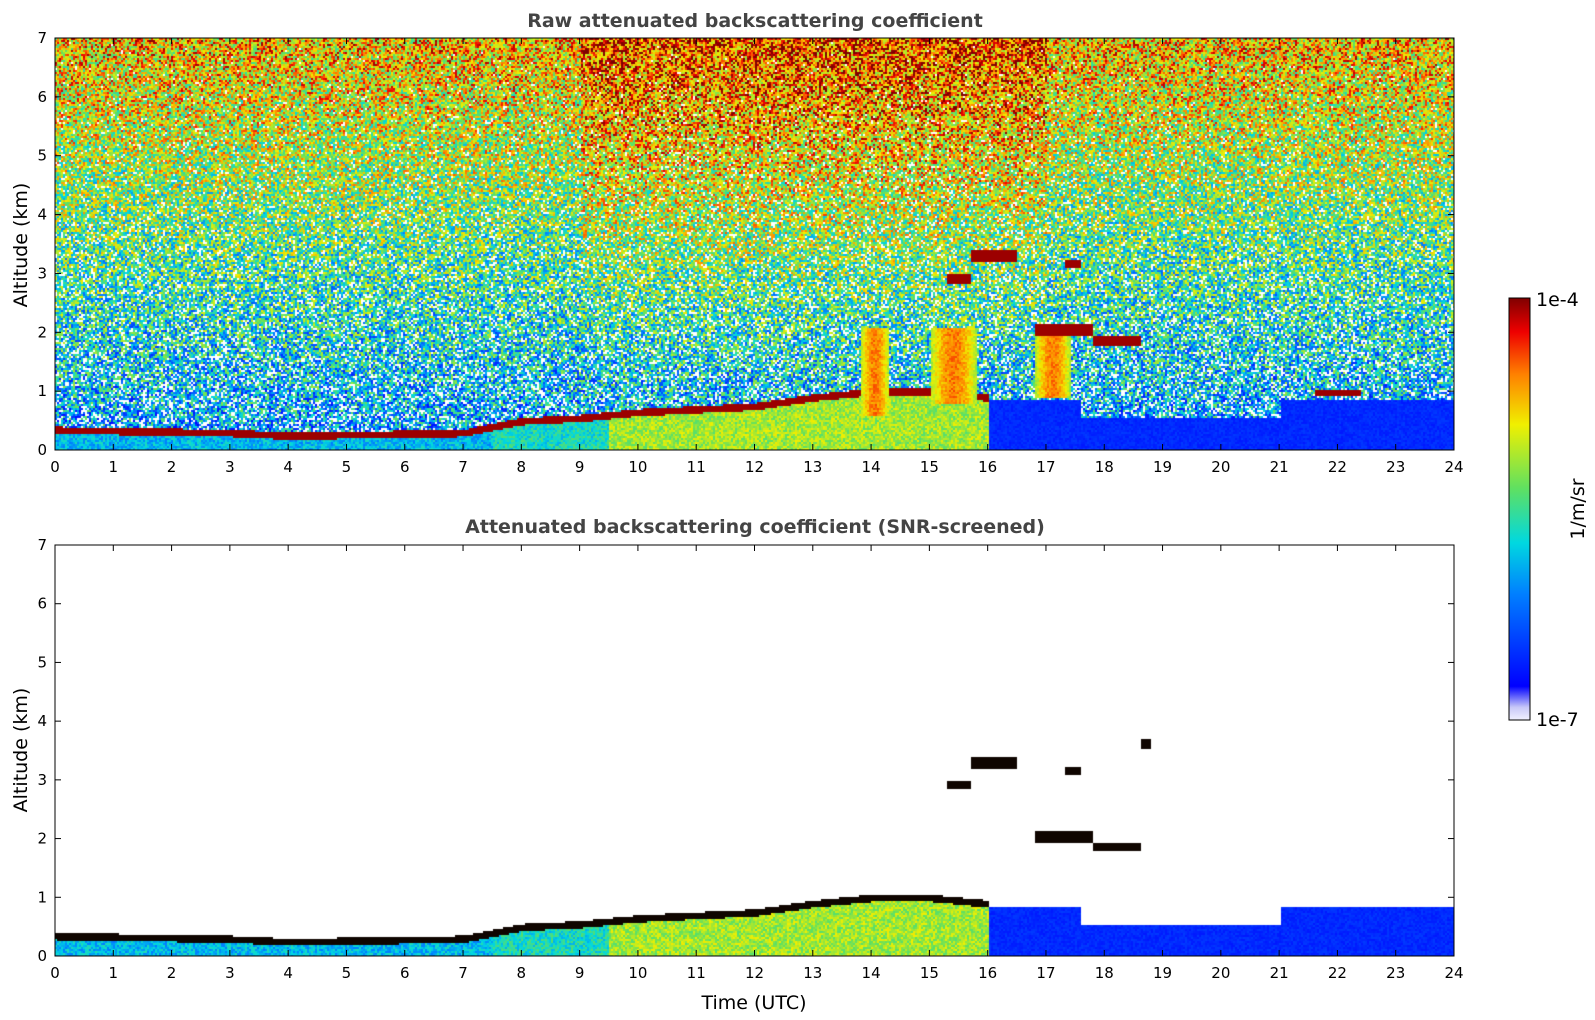  Describe the element at coordinates (871, 973) in the screenshot. I see `screened-x-tick-label: 14` at that location.